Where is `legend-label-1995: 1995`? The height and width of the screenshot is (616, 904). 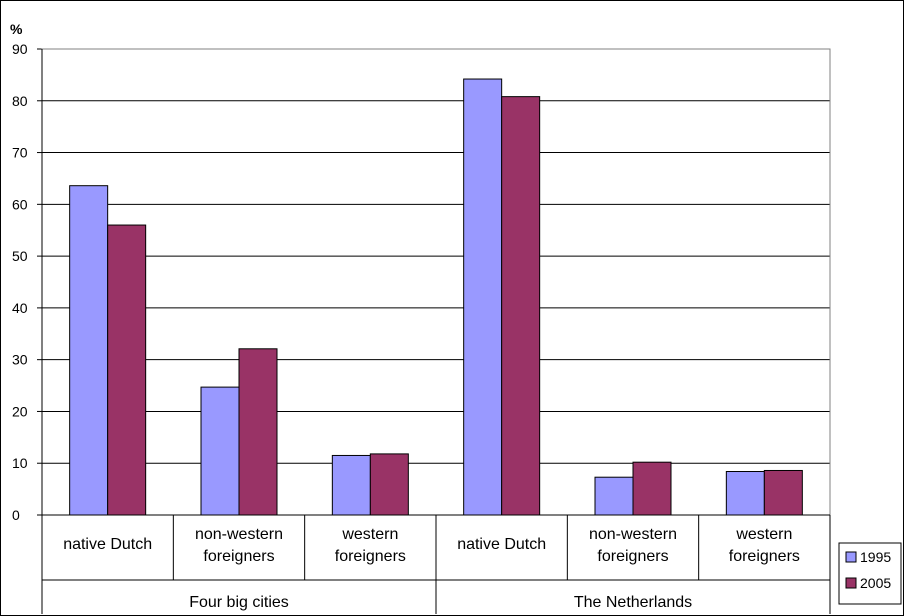
legend-label-1995: 1995 is located at coordinates (875, 557).